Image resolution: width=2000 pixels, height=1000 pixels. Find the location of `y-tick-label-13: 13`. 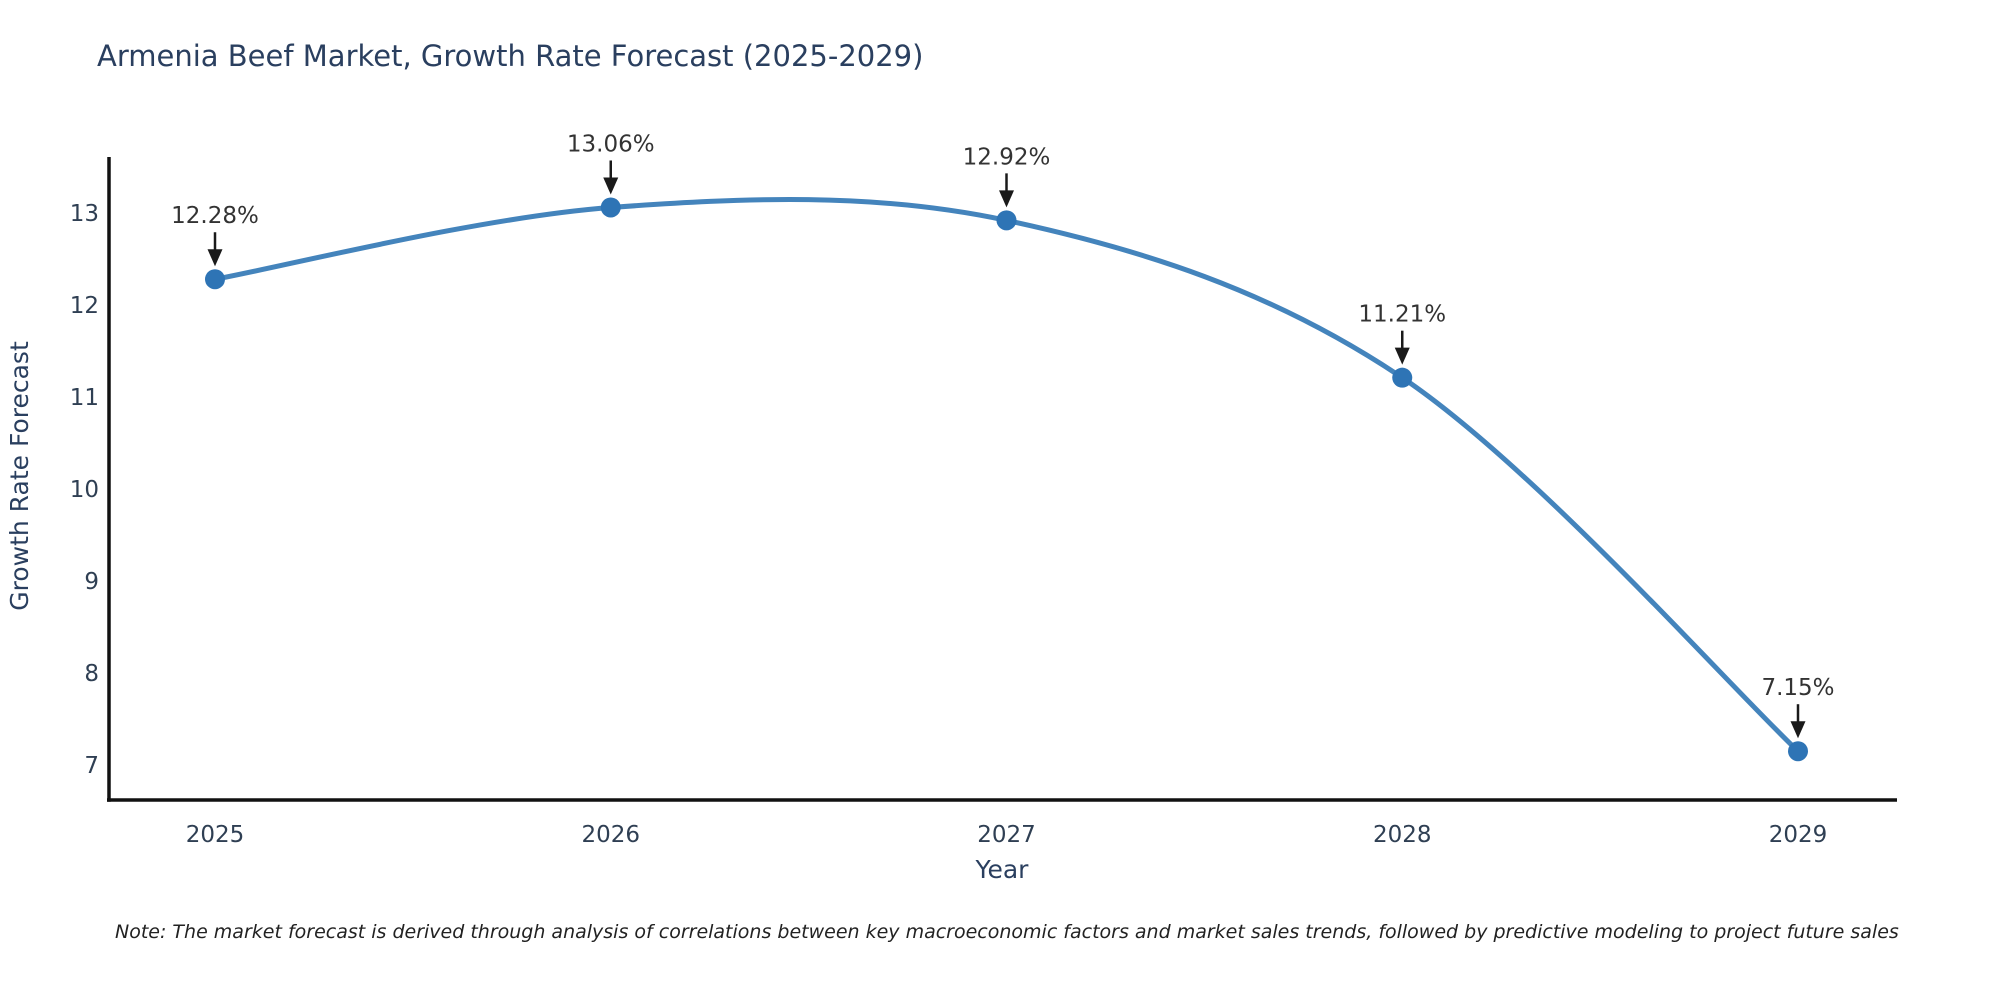

y-tick-label-13: 13 is located at coordinates (84, 214).